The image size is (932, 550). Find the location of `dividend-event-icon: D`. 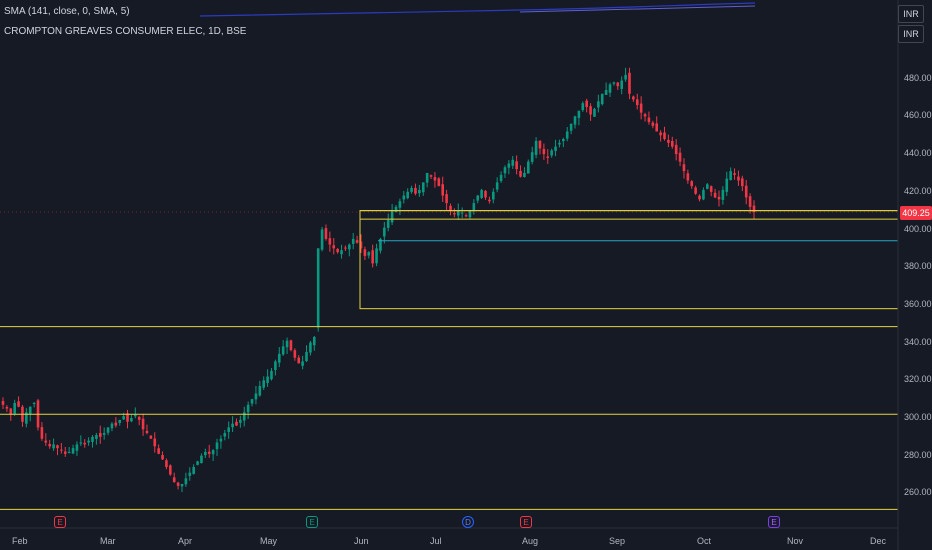

dividend-event-icon: D is located at coordinates (468, 522).